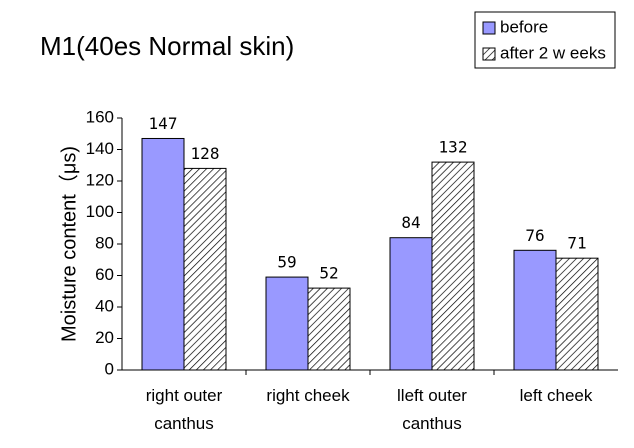 This screenshot has height=448, width=634. Describe the element at coordinates (184, 409) in the screenshot. I see `x-tick-label: right outer canthus` at that location.